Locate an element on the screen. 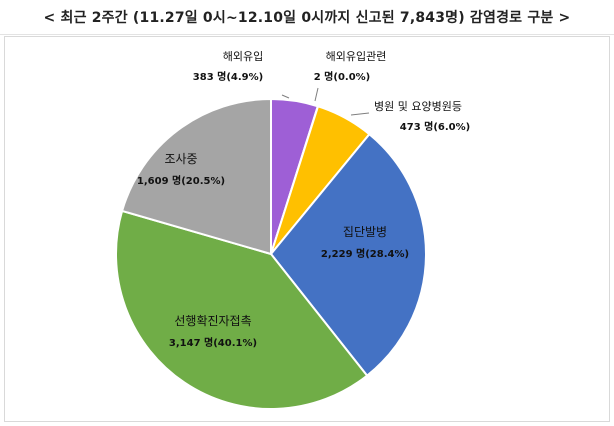 This screenshot has width=614, height=426. slice-value-label: 2,229 명(28.4%) is located at coordinates (365, 253).